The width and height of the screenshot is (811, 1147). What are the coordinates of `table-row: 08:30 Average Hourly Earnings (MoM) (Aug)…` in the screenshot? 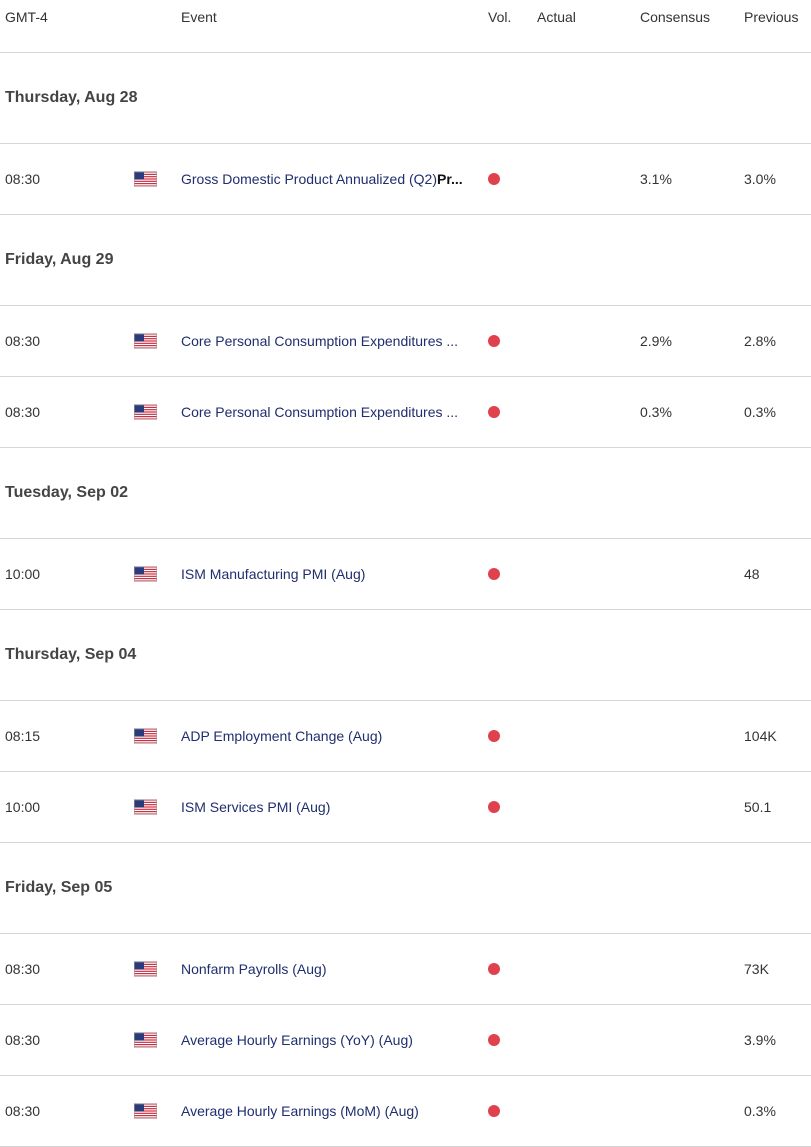 It's located at (405, 1111).